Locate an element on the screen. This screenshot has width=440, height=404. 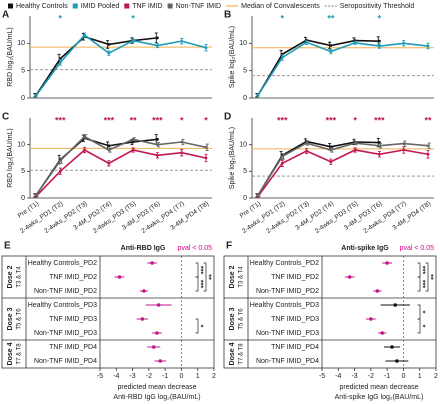
legend-label: Healthy Controls is located at coordinates (42, 6).